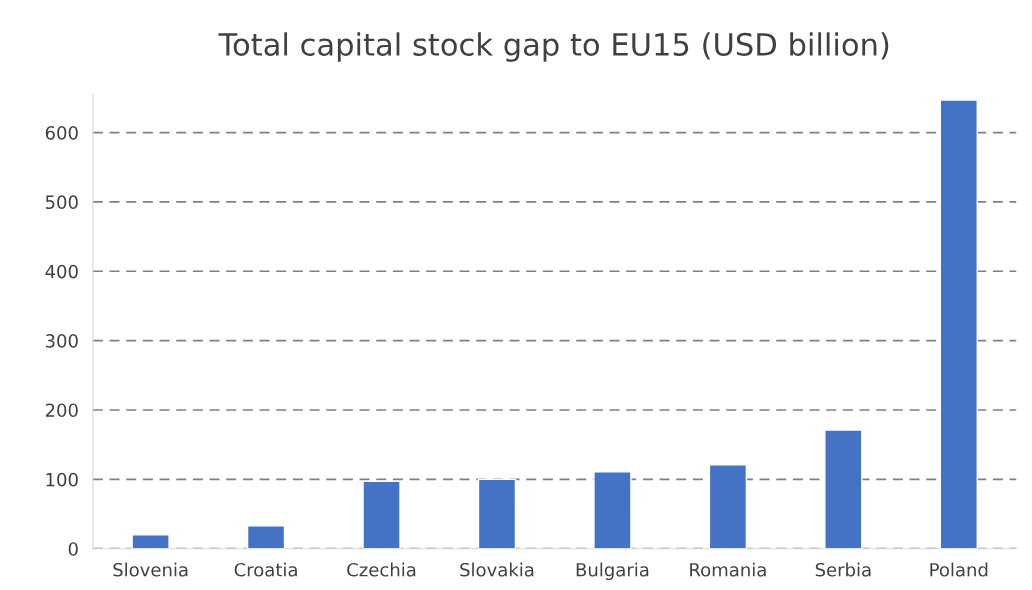 This screenshot has height=590, width=1032. I want to click on x-tick-label: Slovenia, so click(150, 569).